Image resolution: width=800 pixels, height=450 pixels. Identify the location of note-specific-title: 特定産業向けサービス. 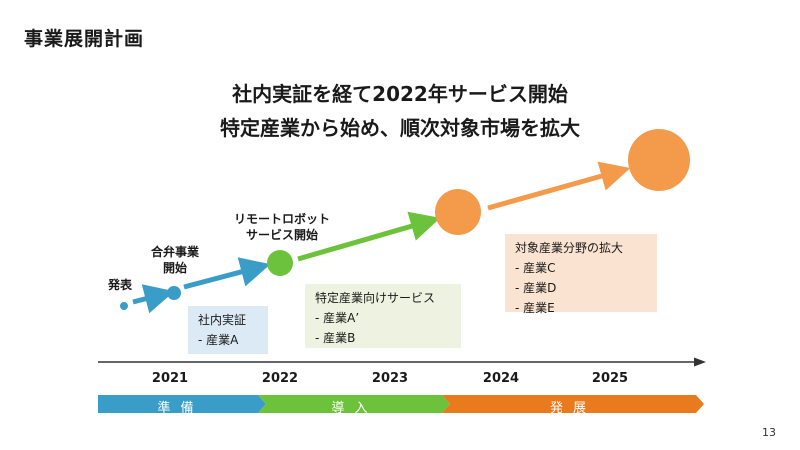
(375, 298).